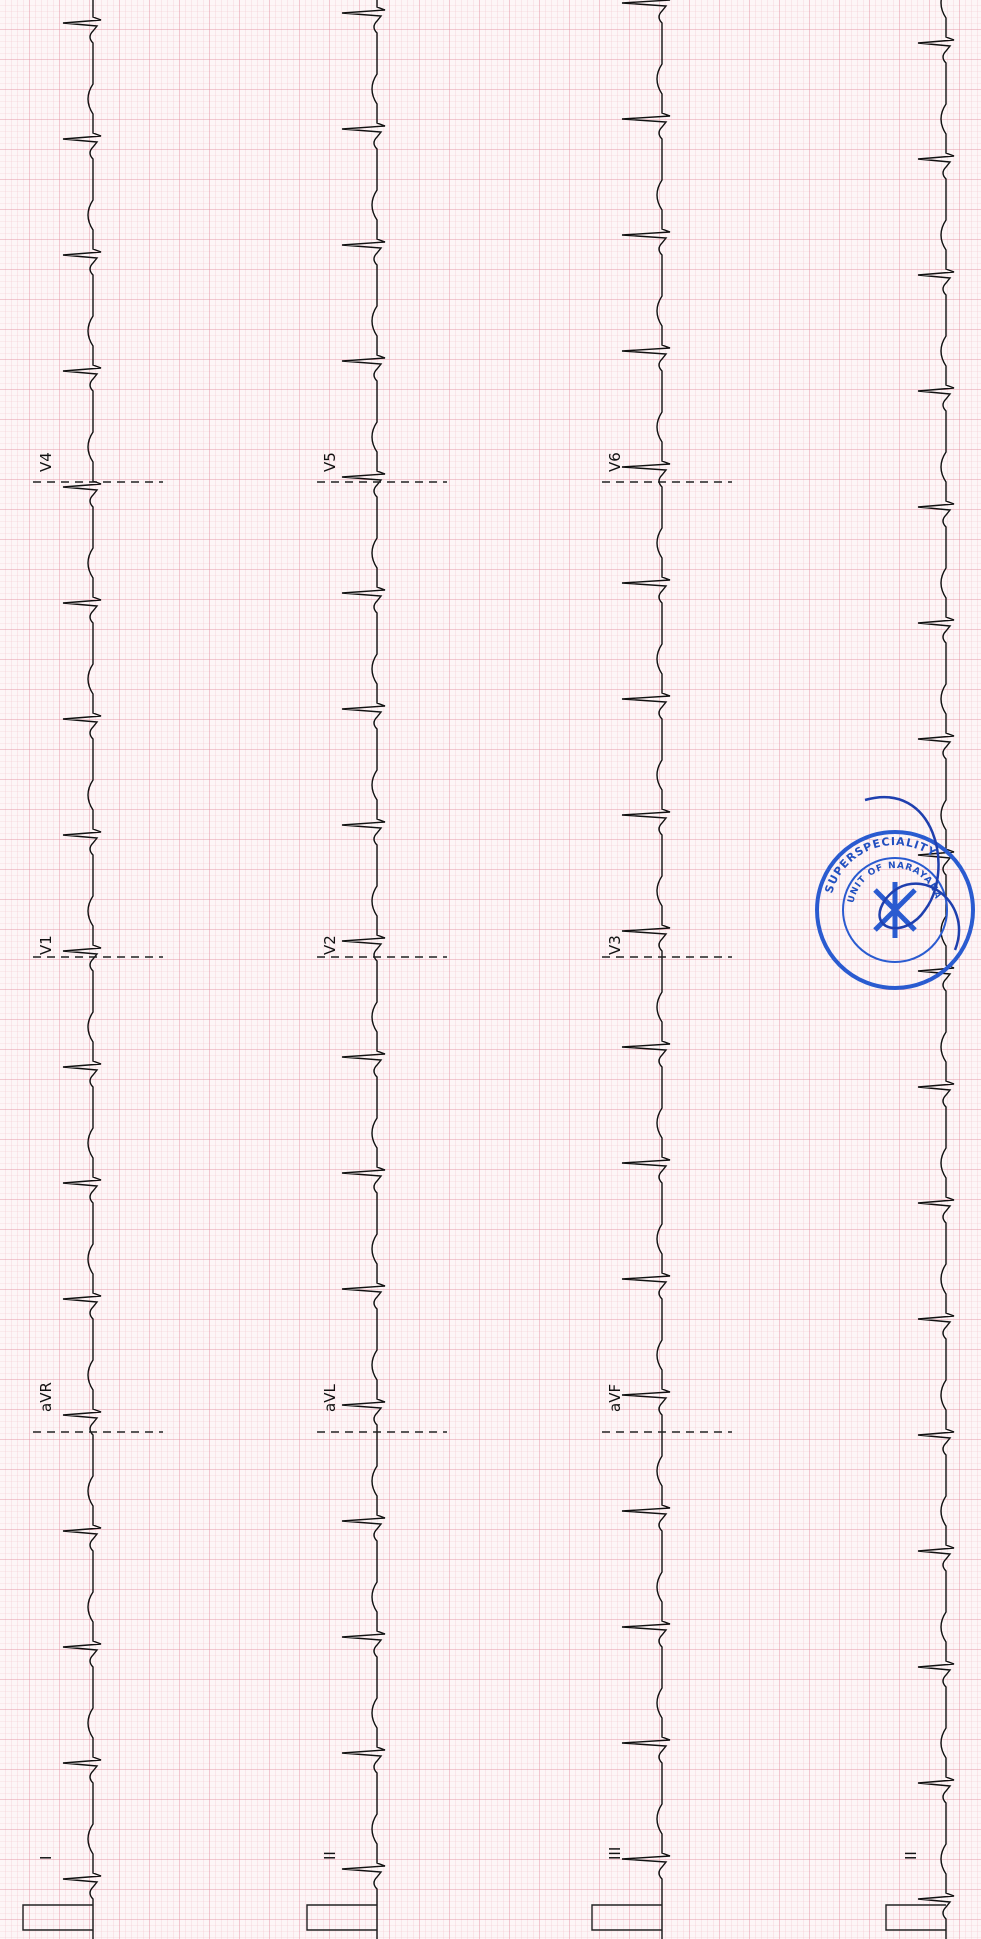 The width and height of the screenshot is (981, 1939). I want to click on stamp-inner, so click(895, 910).